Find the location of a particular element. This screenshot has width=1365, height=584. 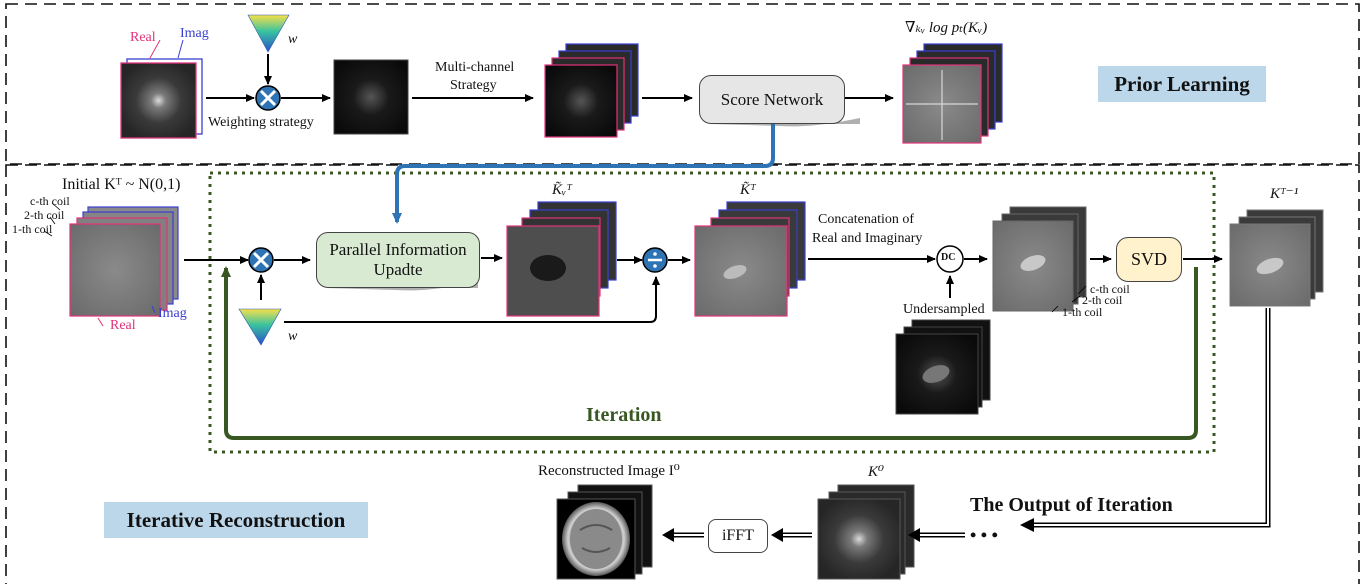

score-network-box: Score Network is located at coordinates (772, 99).